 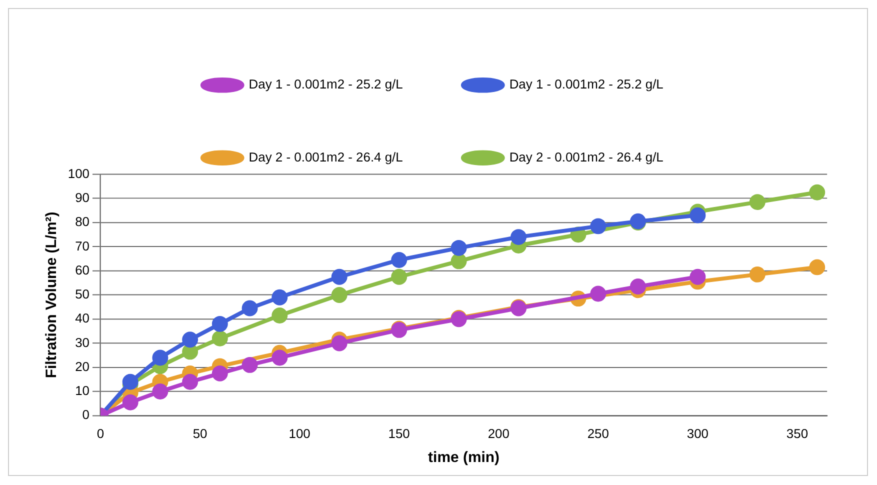 I want to click on y-tick-label: 60, so click(x=82, y=270).